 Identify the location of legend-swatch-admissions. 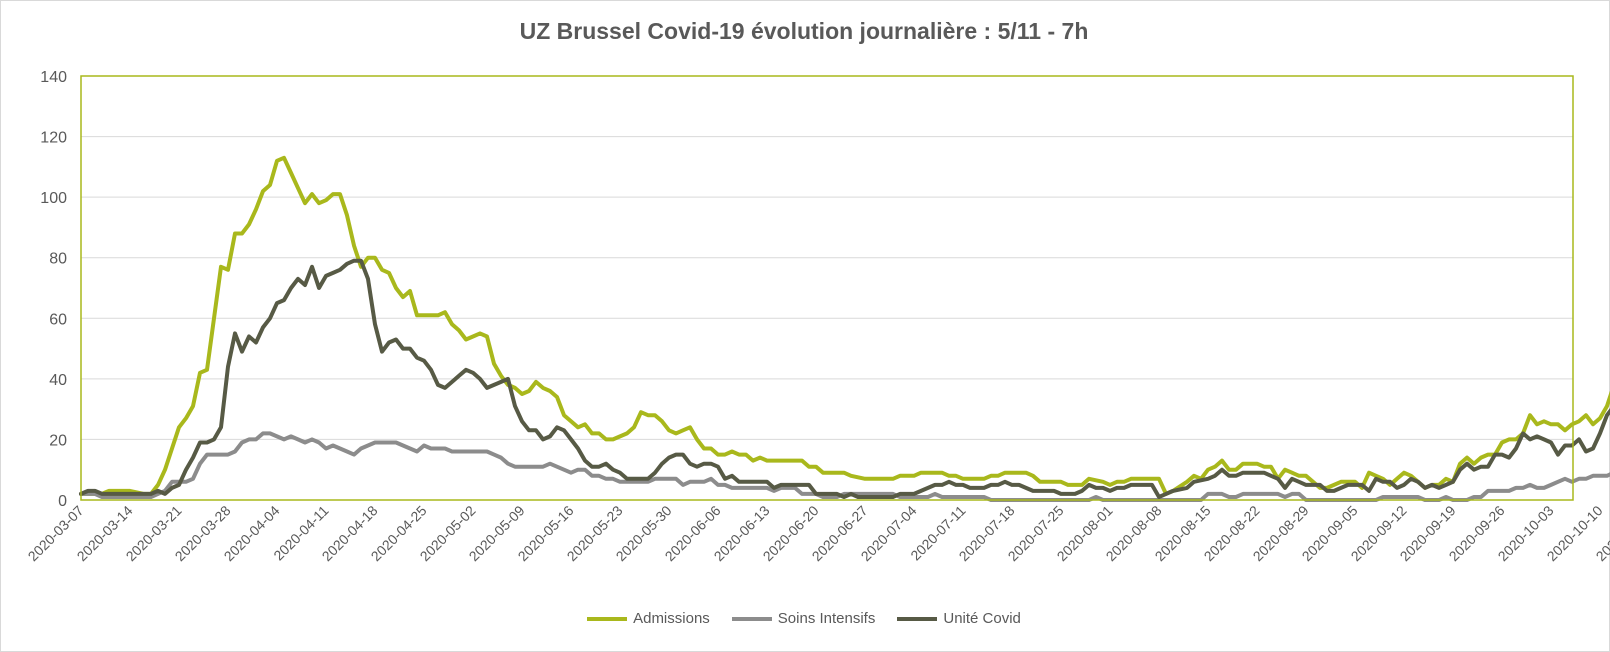
(607, 618).